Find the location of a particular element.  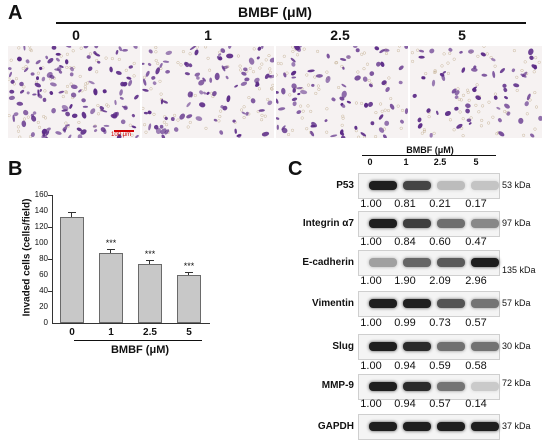

scale-bar is located at coordinates (124, 131).